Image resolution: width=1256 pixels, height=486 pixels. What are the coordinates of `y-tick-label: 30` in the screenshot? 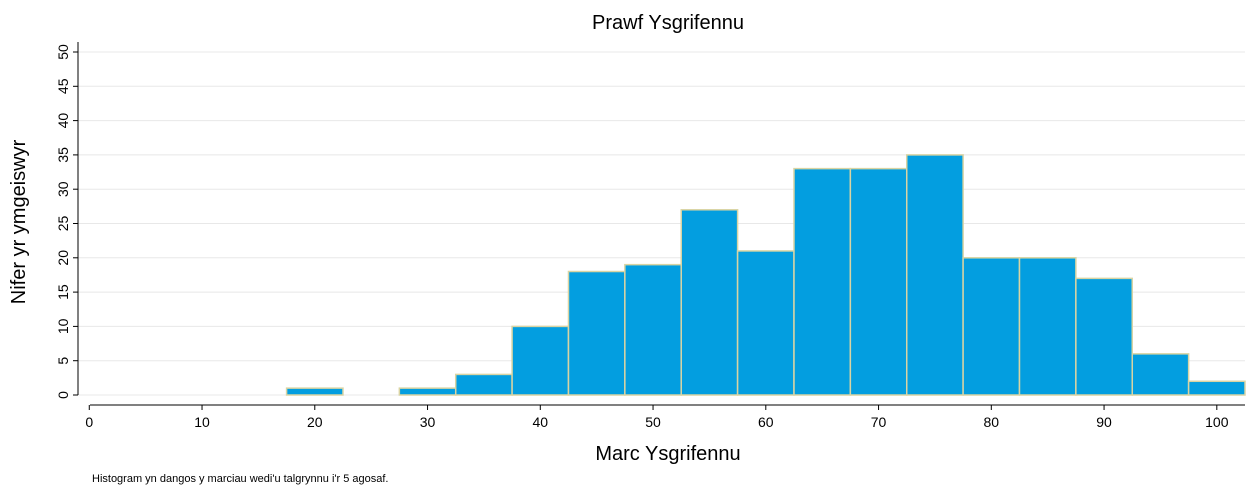 It's located at (63, 189).